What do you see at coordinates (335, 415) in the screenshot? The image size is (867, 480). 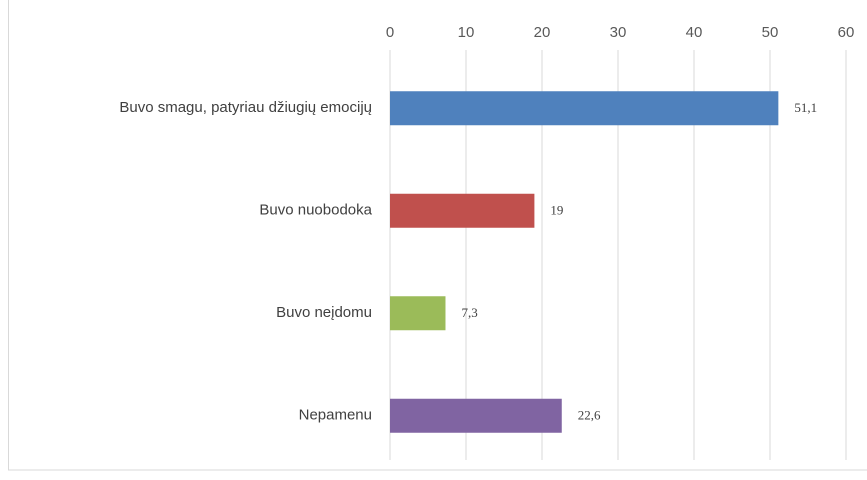 I see `y-tick-label: Nepamenu` at bounding box center [335, 415].